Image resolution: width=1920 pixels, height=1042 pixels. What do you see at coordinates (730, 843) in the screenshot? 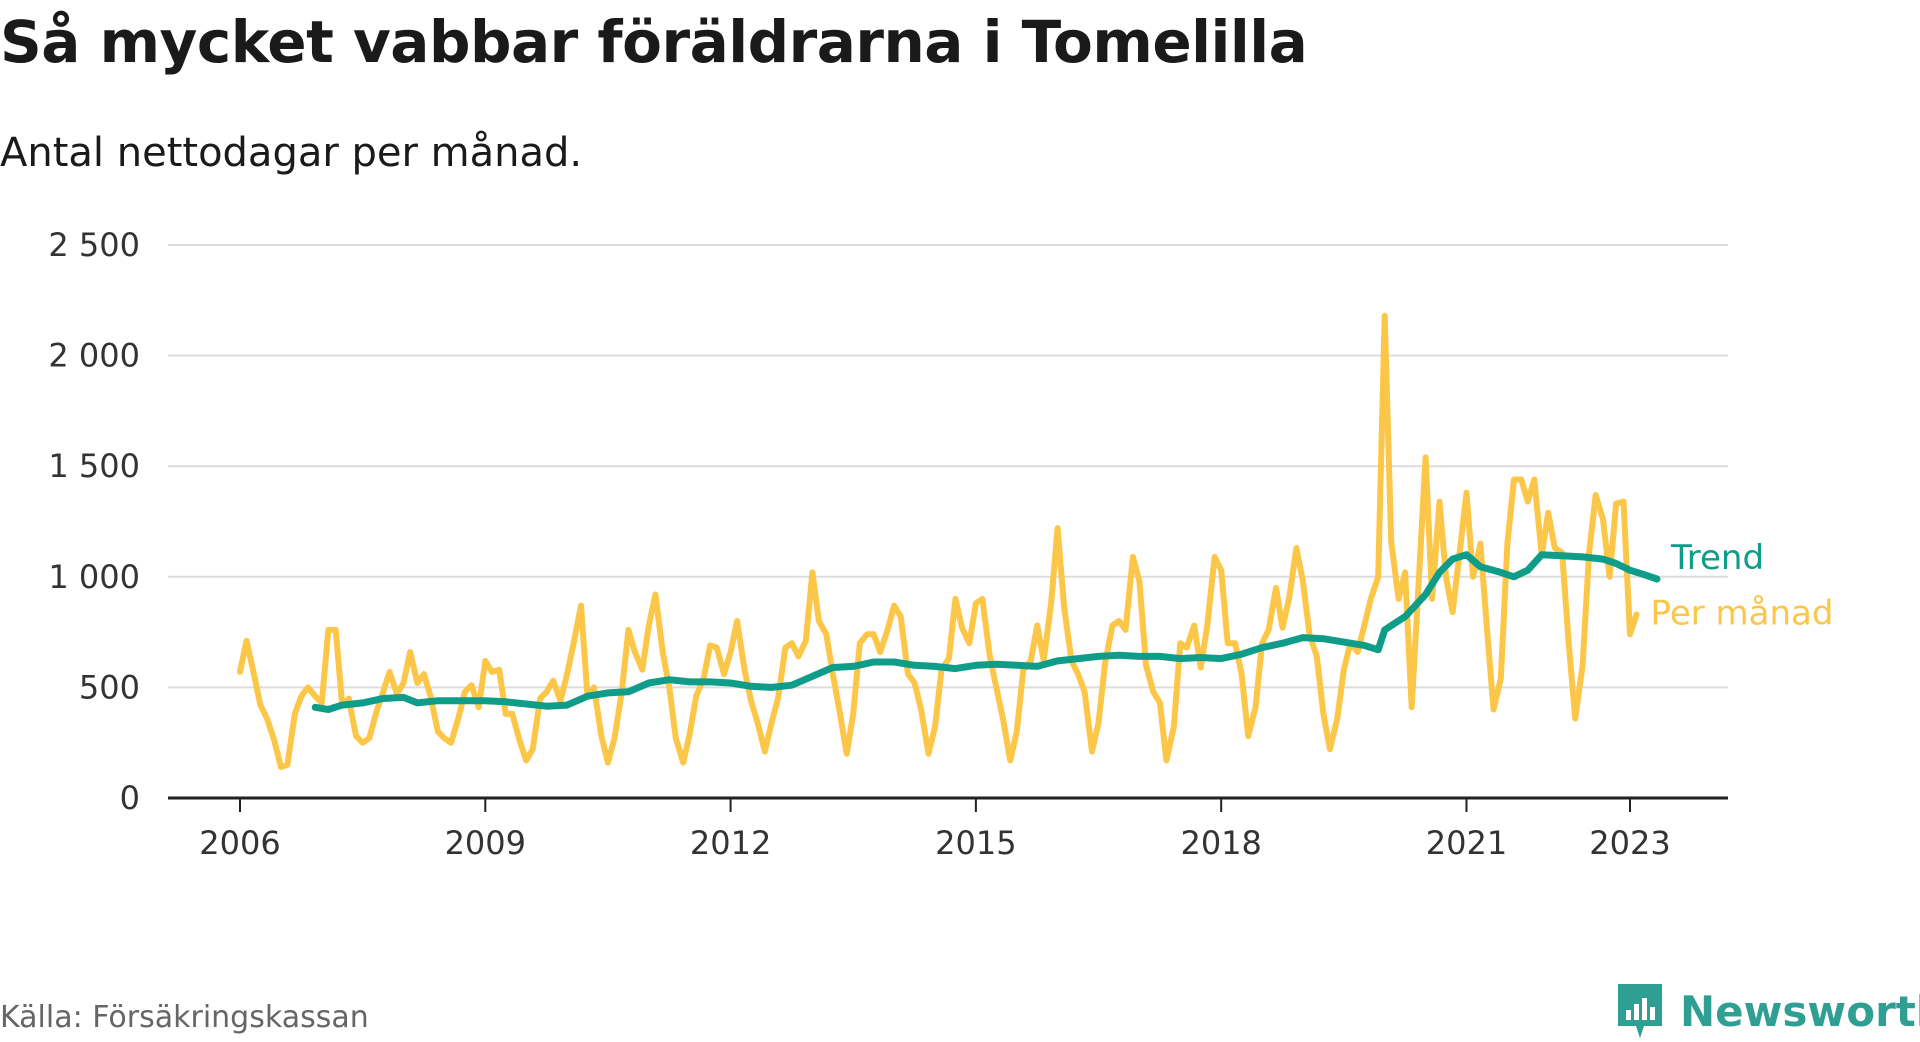
I see `x-tick-label: 2012` at bounding box center [730, 843].